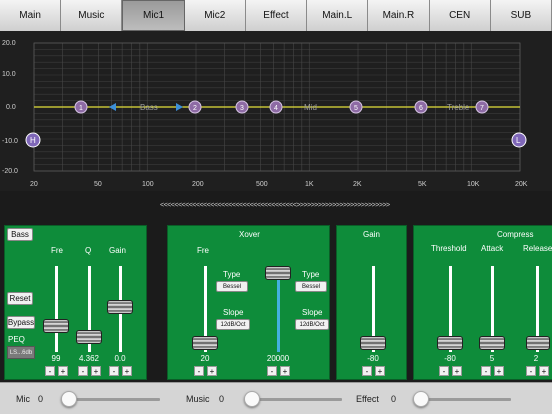  What do you see at coordinates (367, 371) in the screenshot?
I see `gain-minus-button: -` at bounding box center [367, 371].